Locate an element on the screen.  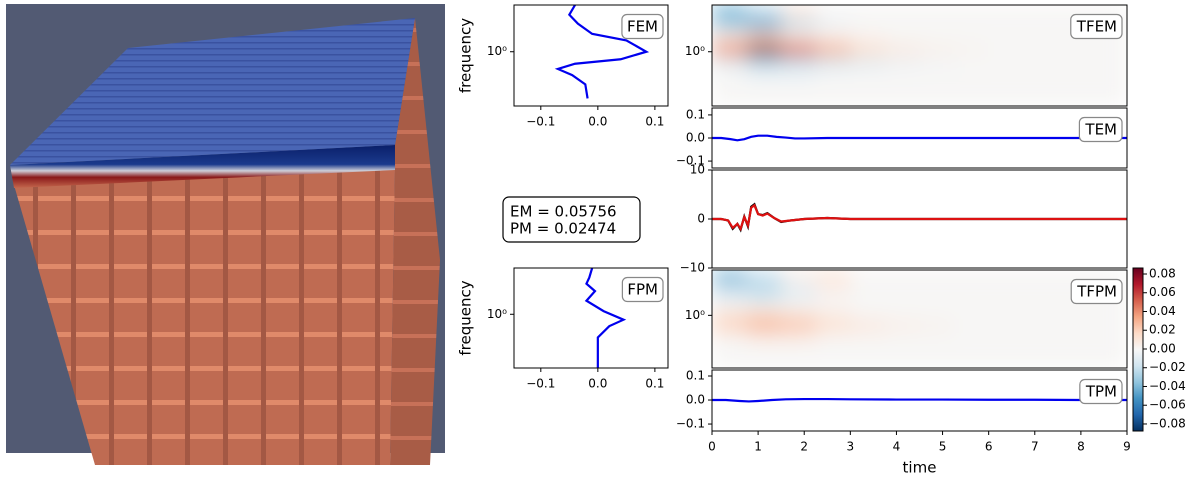
x-tick-label: 8 is located at coordinates (1081, 447).